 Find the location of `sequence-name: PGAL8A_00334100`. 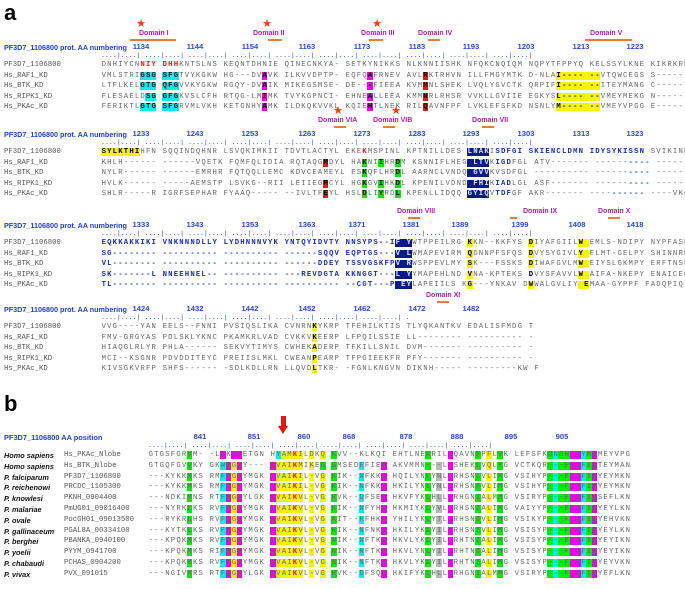

sequence-name: PGAL8A_00334100 is located at coordinates (97, 530).